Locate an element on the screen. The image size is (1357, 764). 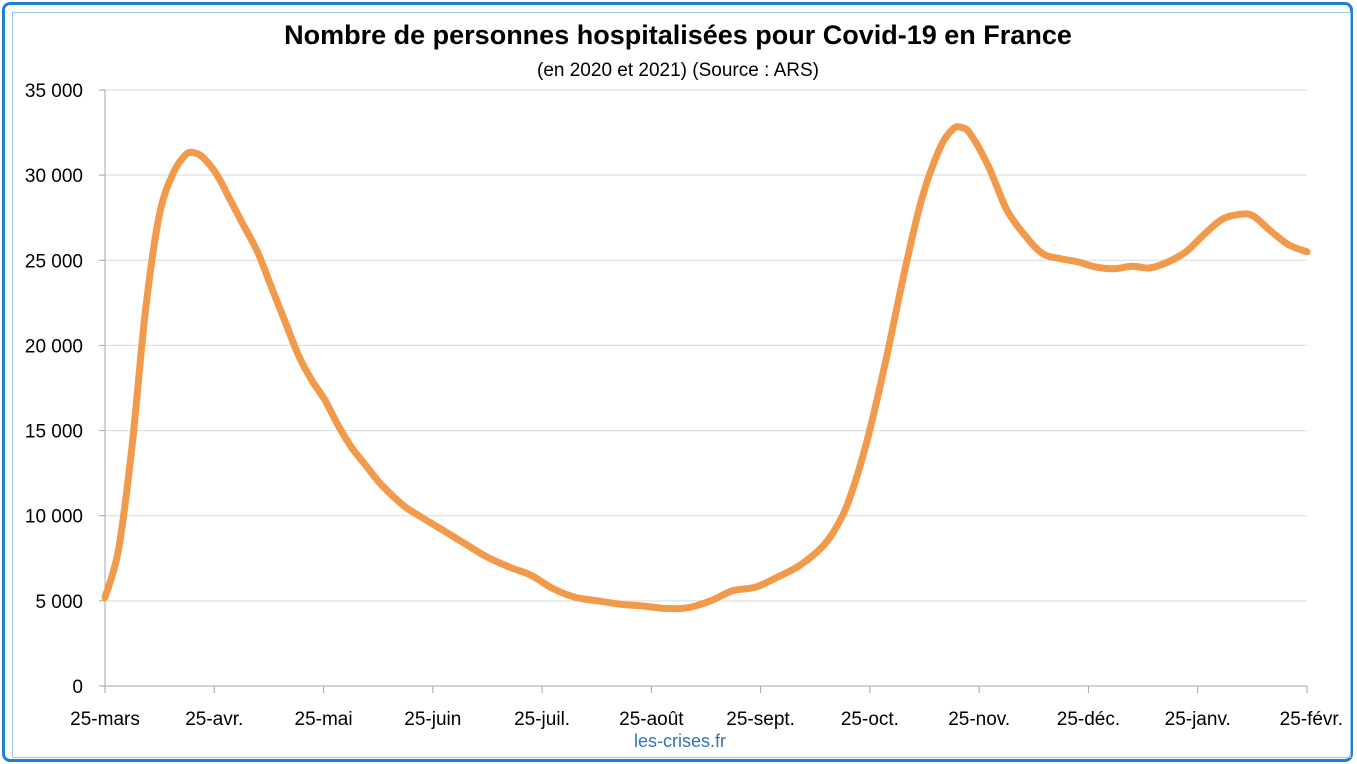
x-tick-label: 25-sept. is located at coordinates (760, 719).